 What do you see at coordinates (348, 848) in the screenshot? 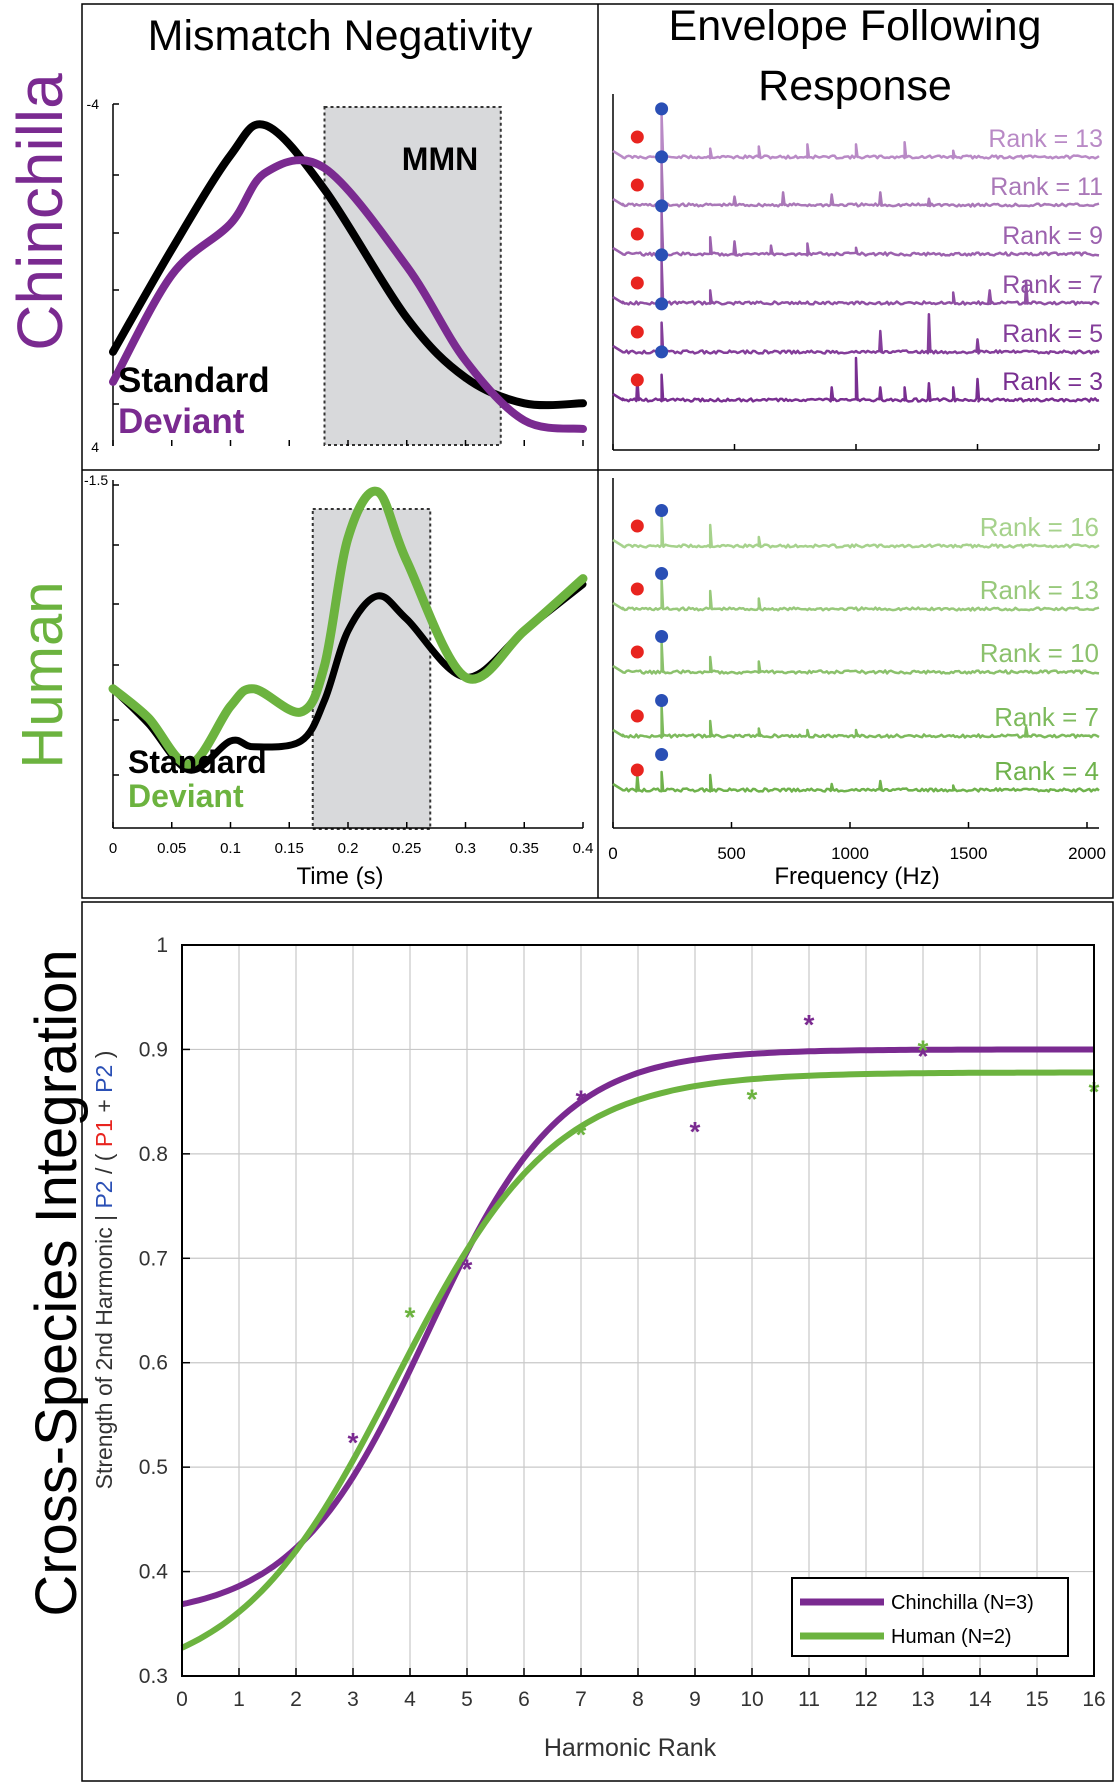
I see `x-tick-label: 0.2` at bounding box center [348, 848].